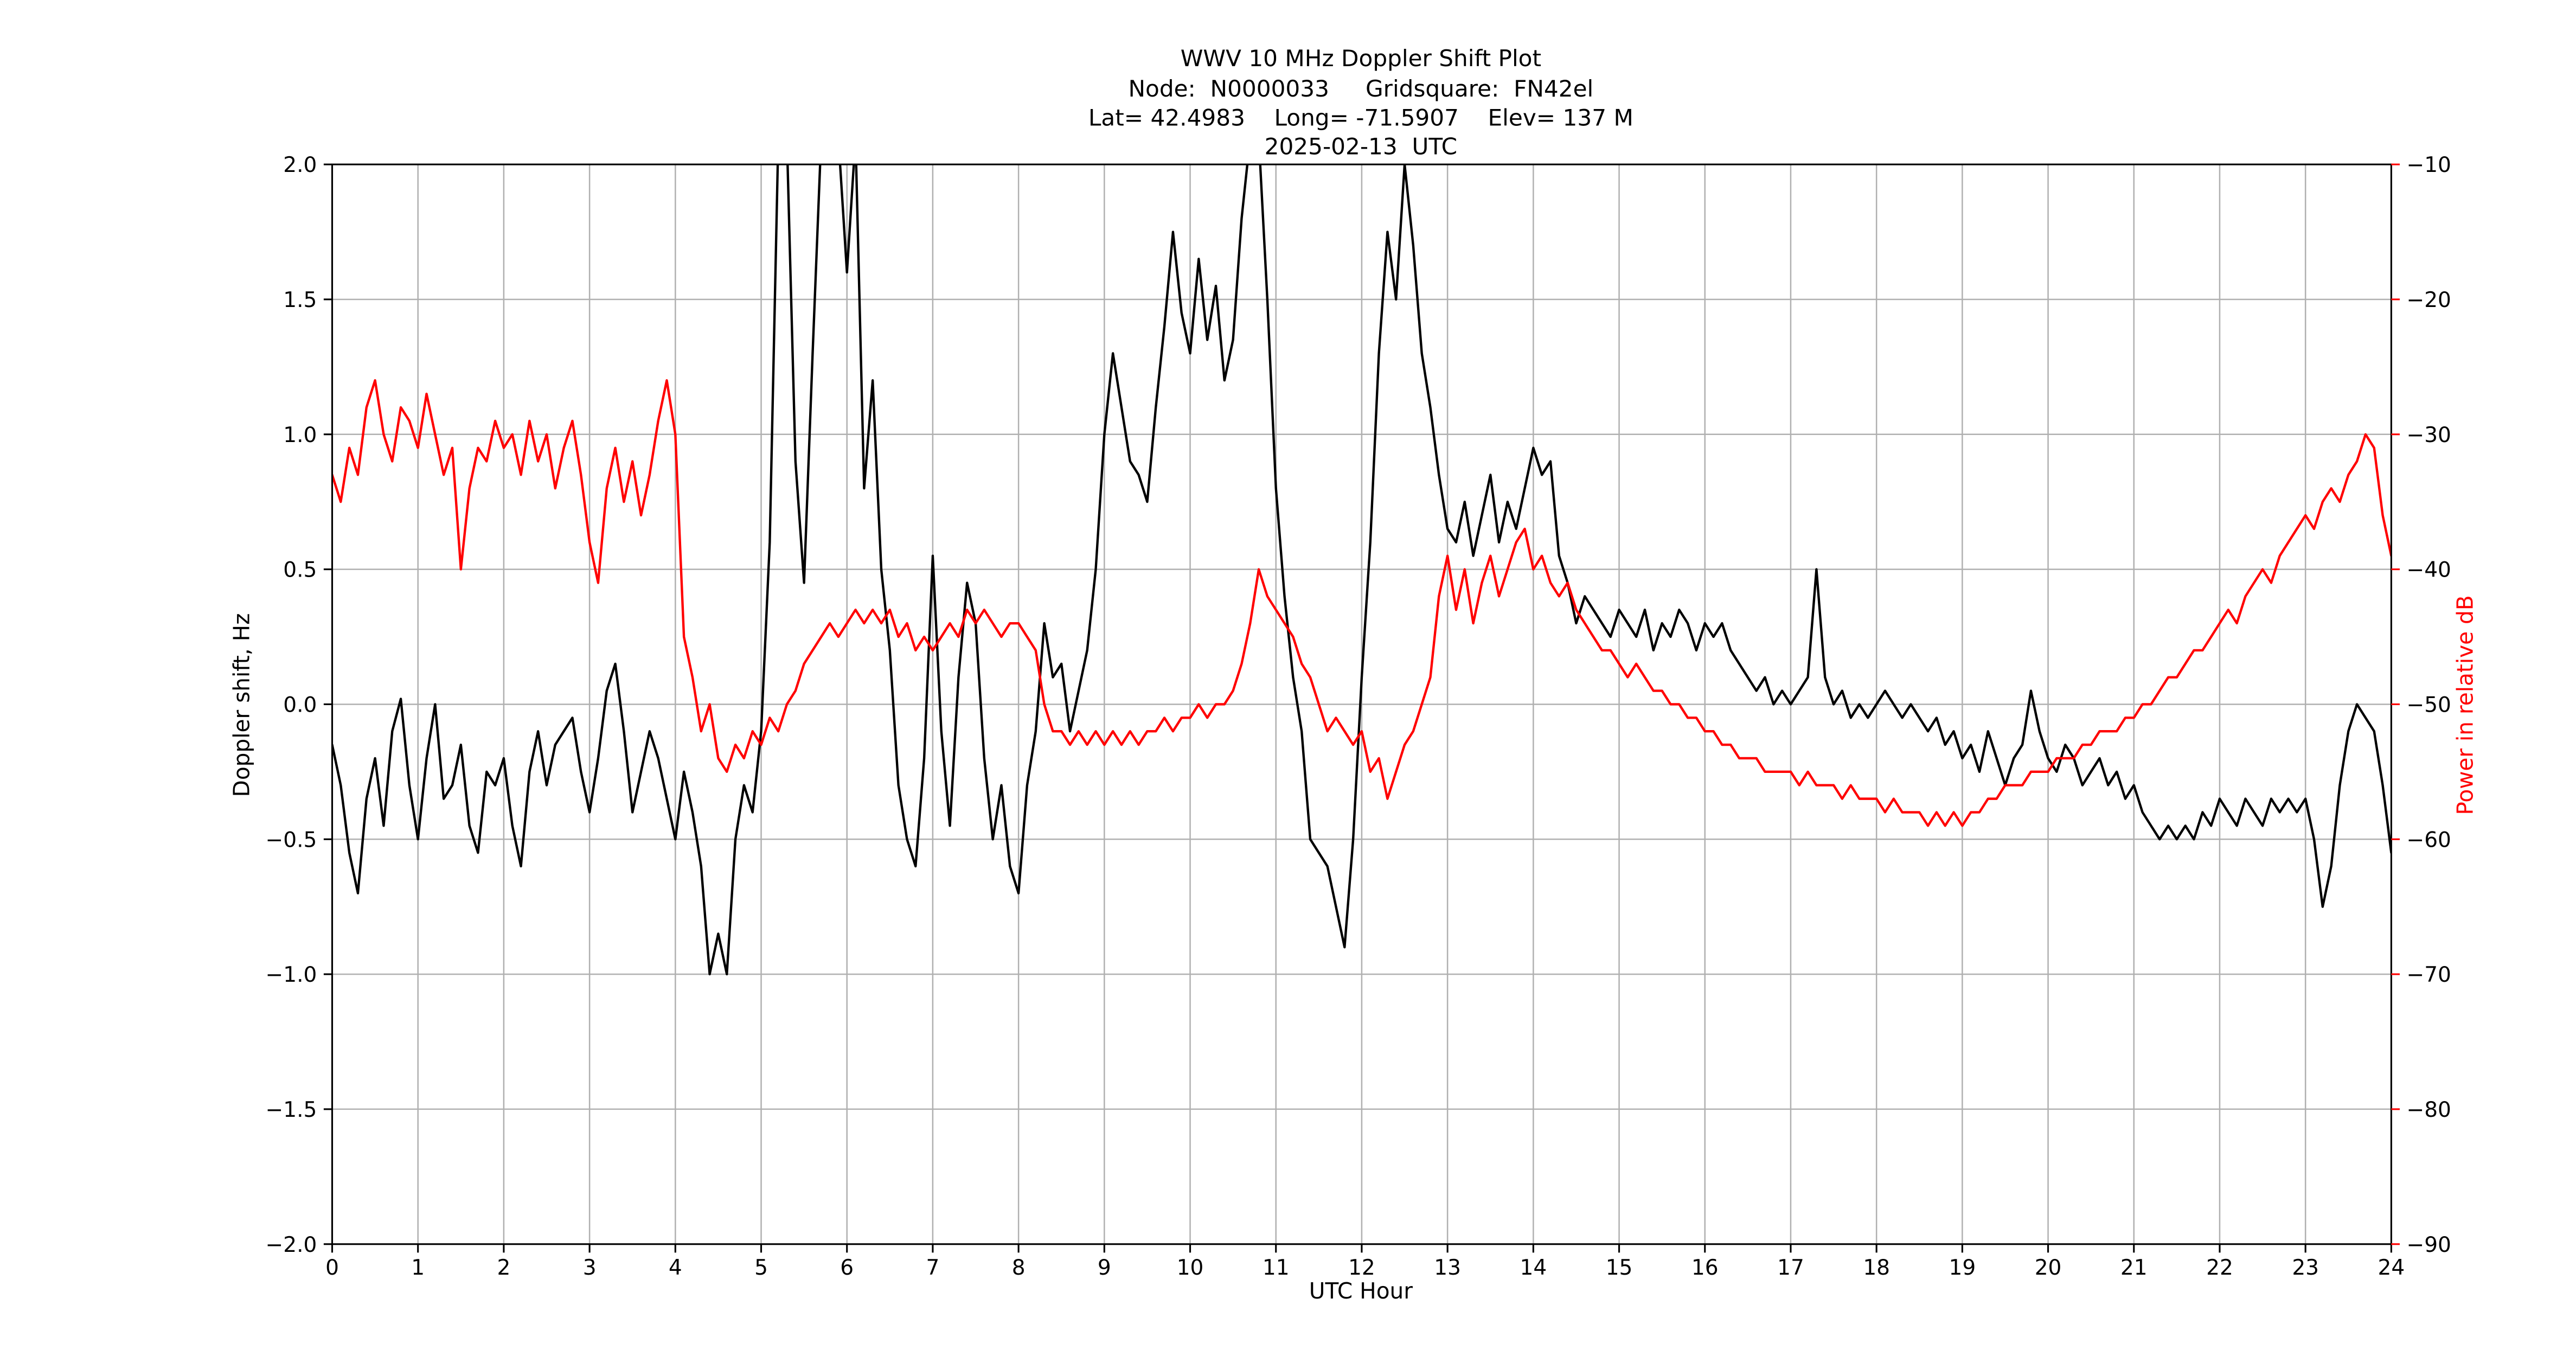 This screenshot has height=1356, width=2576. Describe the element at coordinates (2134, 1268) in the screenshot. I see `x-tick-label: 21` at that location.